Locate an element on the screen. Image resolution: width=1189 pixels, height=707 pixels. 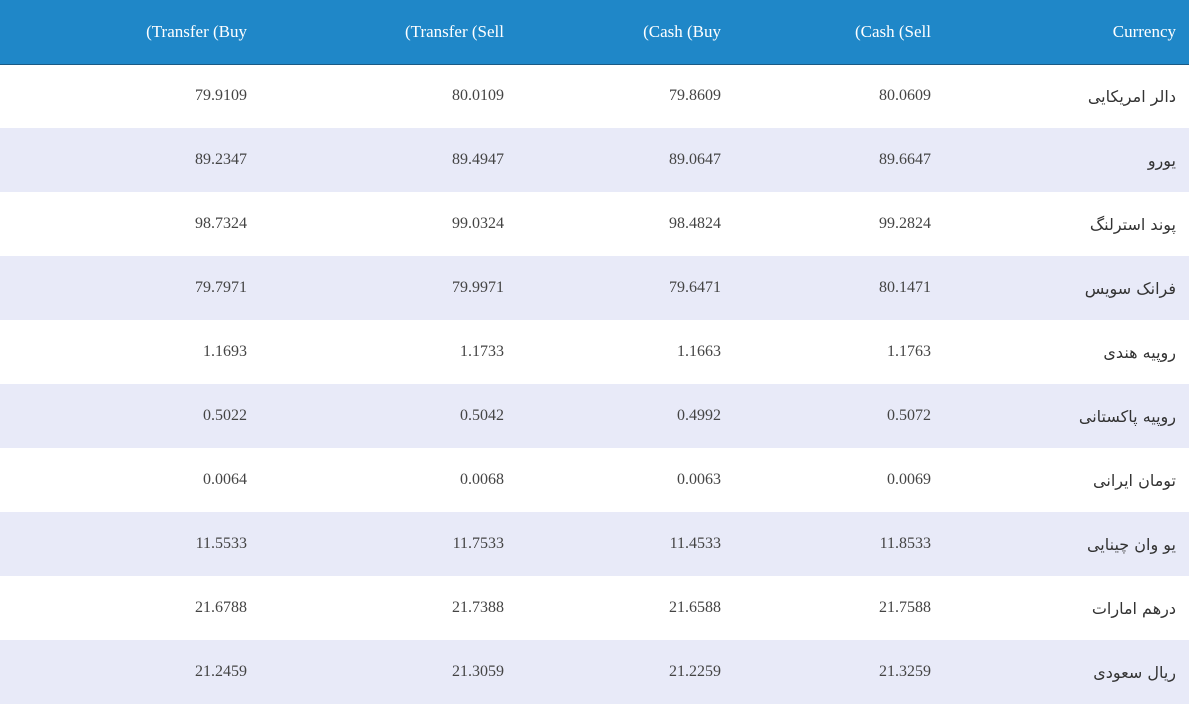
cell-currency-name: درهم امارات is located at coordinates (1133, 608).